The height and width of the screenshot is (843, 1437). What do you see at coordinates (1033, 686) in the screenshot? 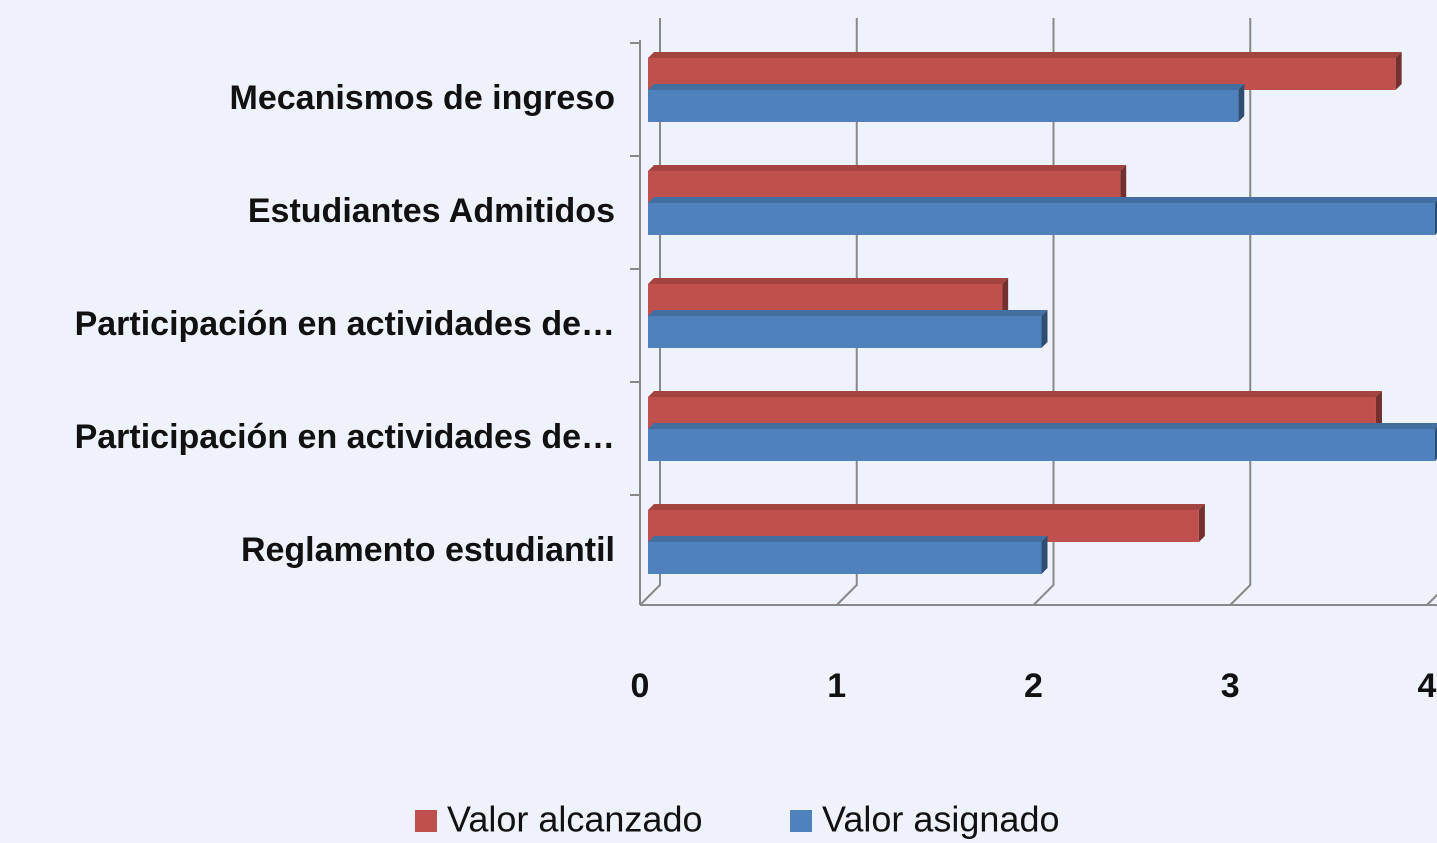
I see `x-tick-label: 2` at bounding box center [1033, 686].